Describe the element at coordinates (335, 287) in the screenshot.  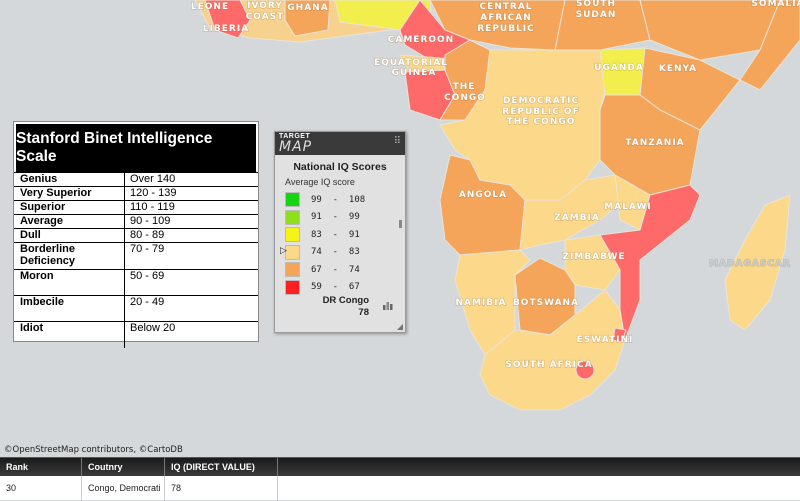
I see `legend-item-label: 59 - 67` at that location.